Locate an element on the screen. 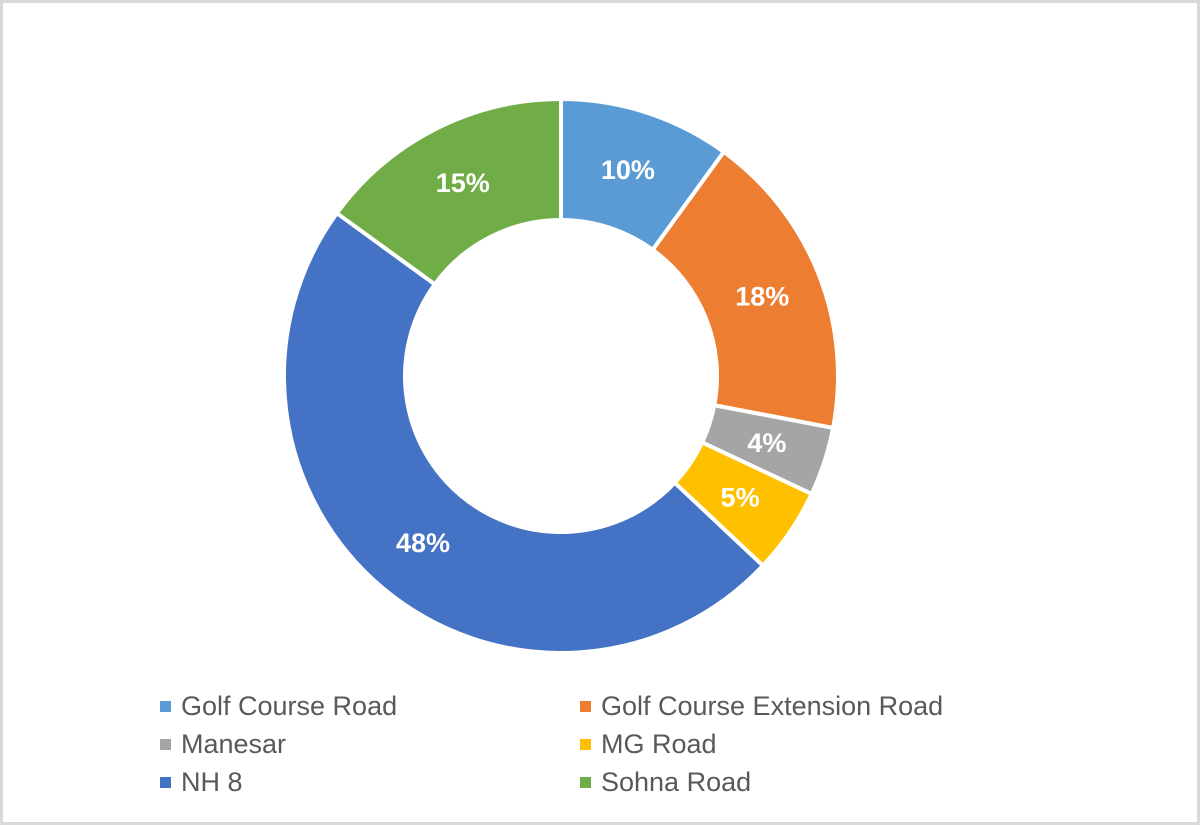 The height and width of the screenshot is (825, 1200). legend-label: NH 8 is located at coordinates (212, 781).